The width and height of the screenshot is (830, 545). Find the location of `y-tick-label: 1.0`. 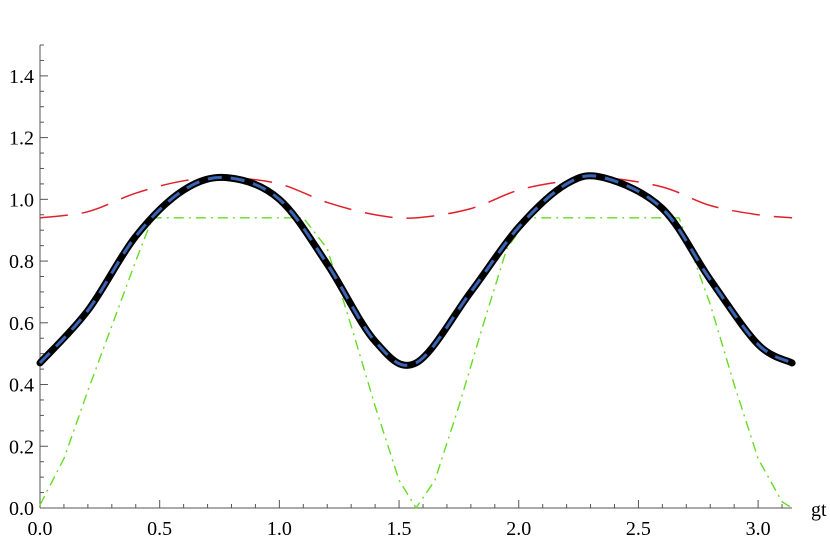

y-tick-label: 1.0 is located at coordinates (21, 200).